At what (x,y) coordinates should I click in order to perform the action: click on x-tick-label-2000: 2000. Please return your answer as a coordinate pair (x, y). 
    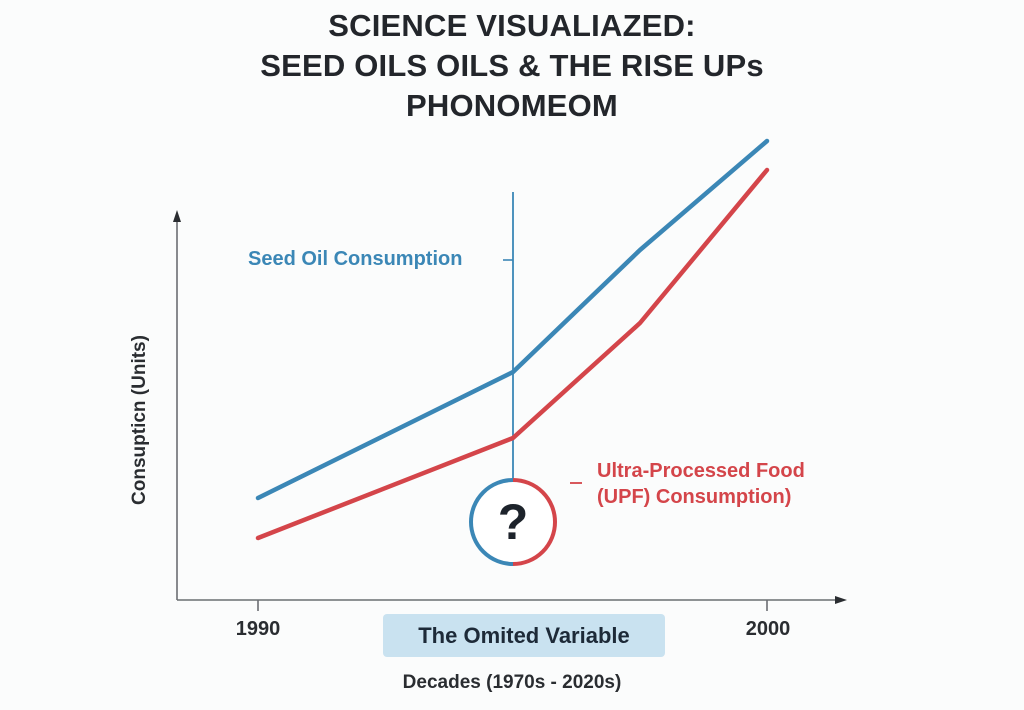
    Looking at the image, I should click on (768, 629).